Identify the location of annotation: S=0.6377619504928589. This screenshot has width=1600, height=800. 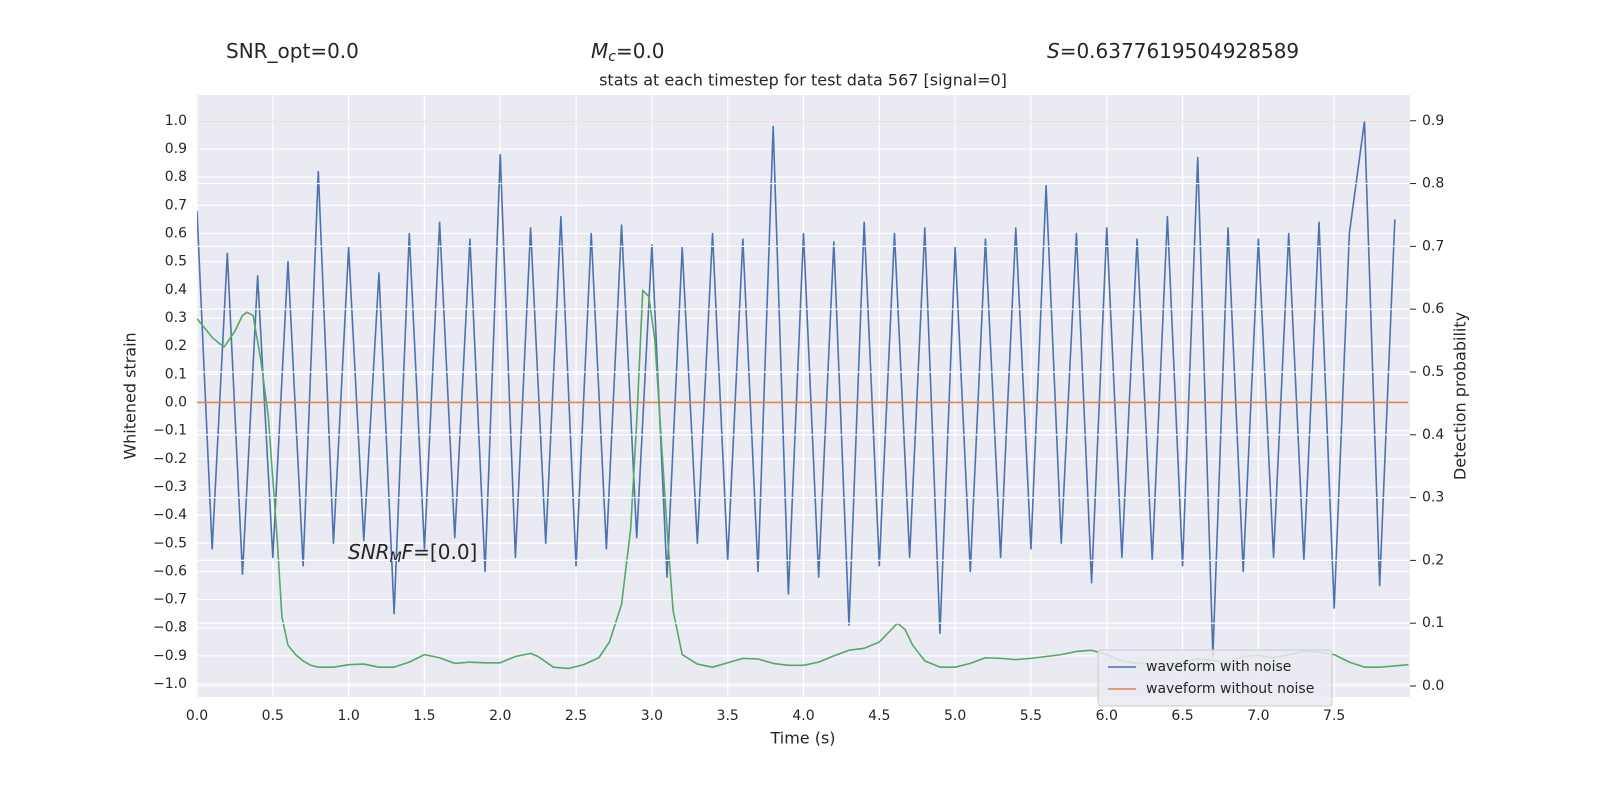
(1173, 51).